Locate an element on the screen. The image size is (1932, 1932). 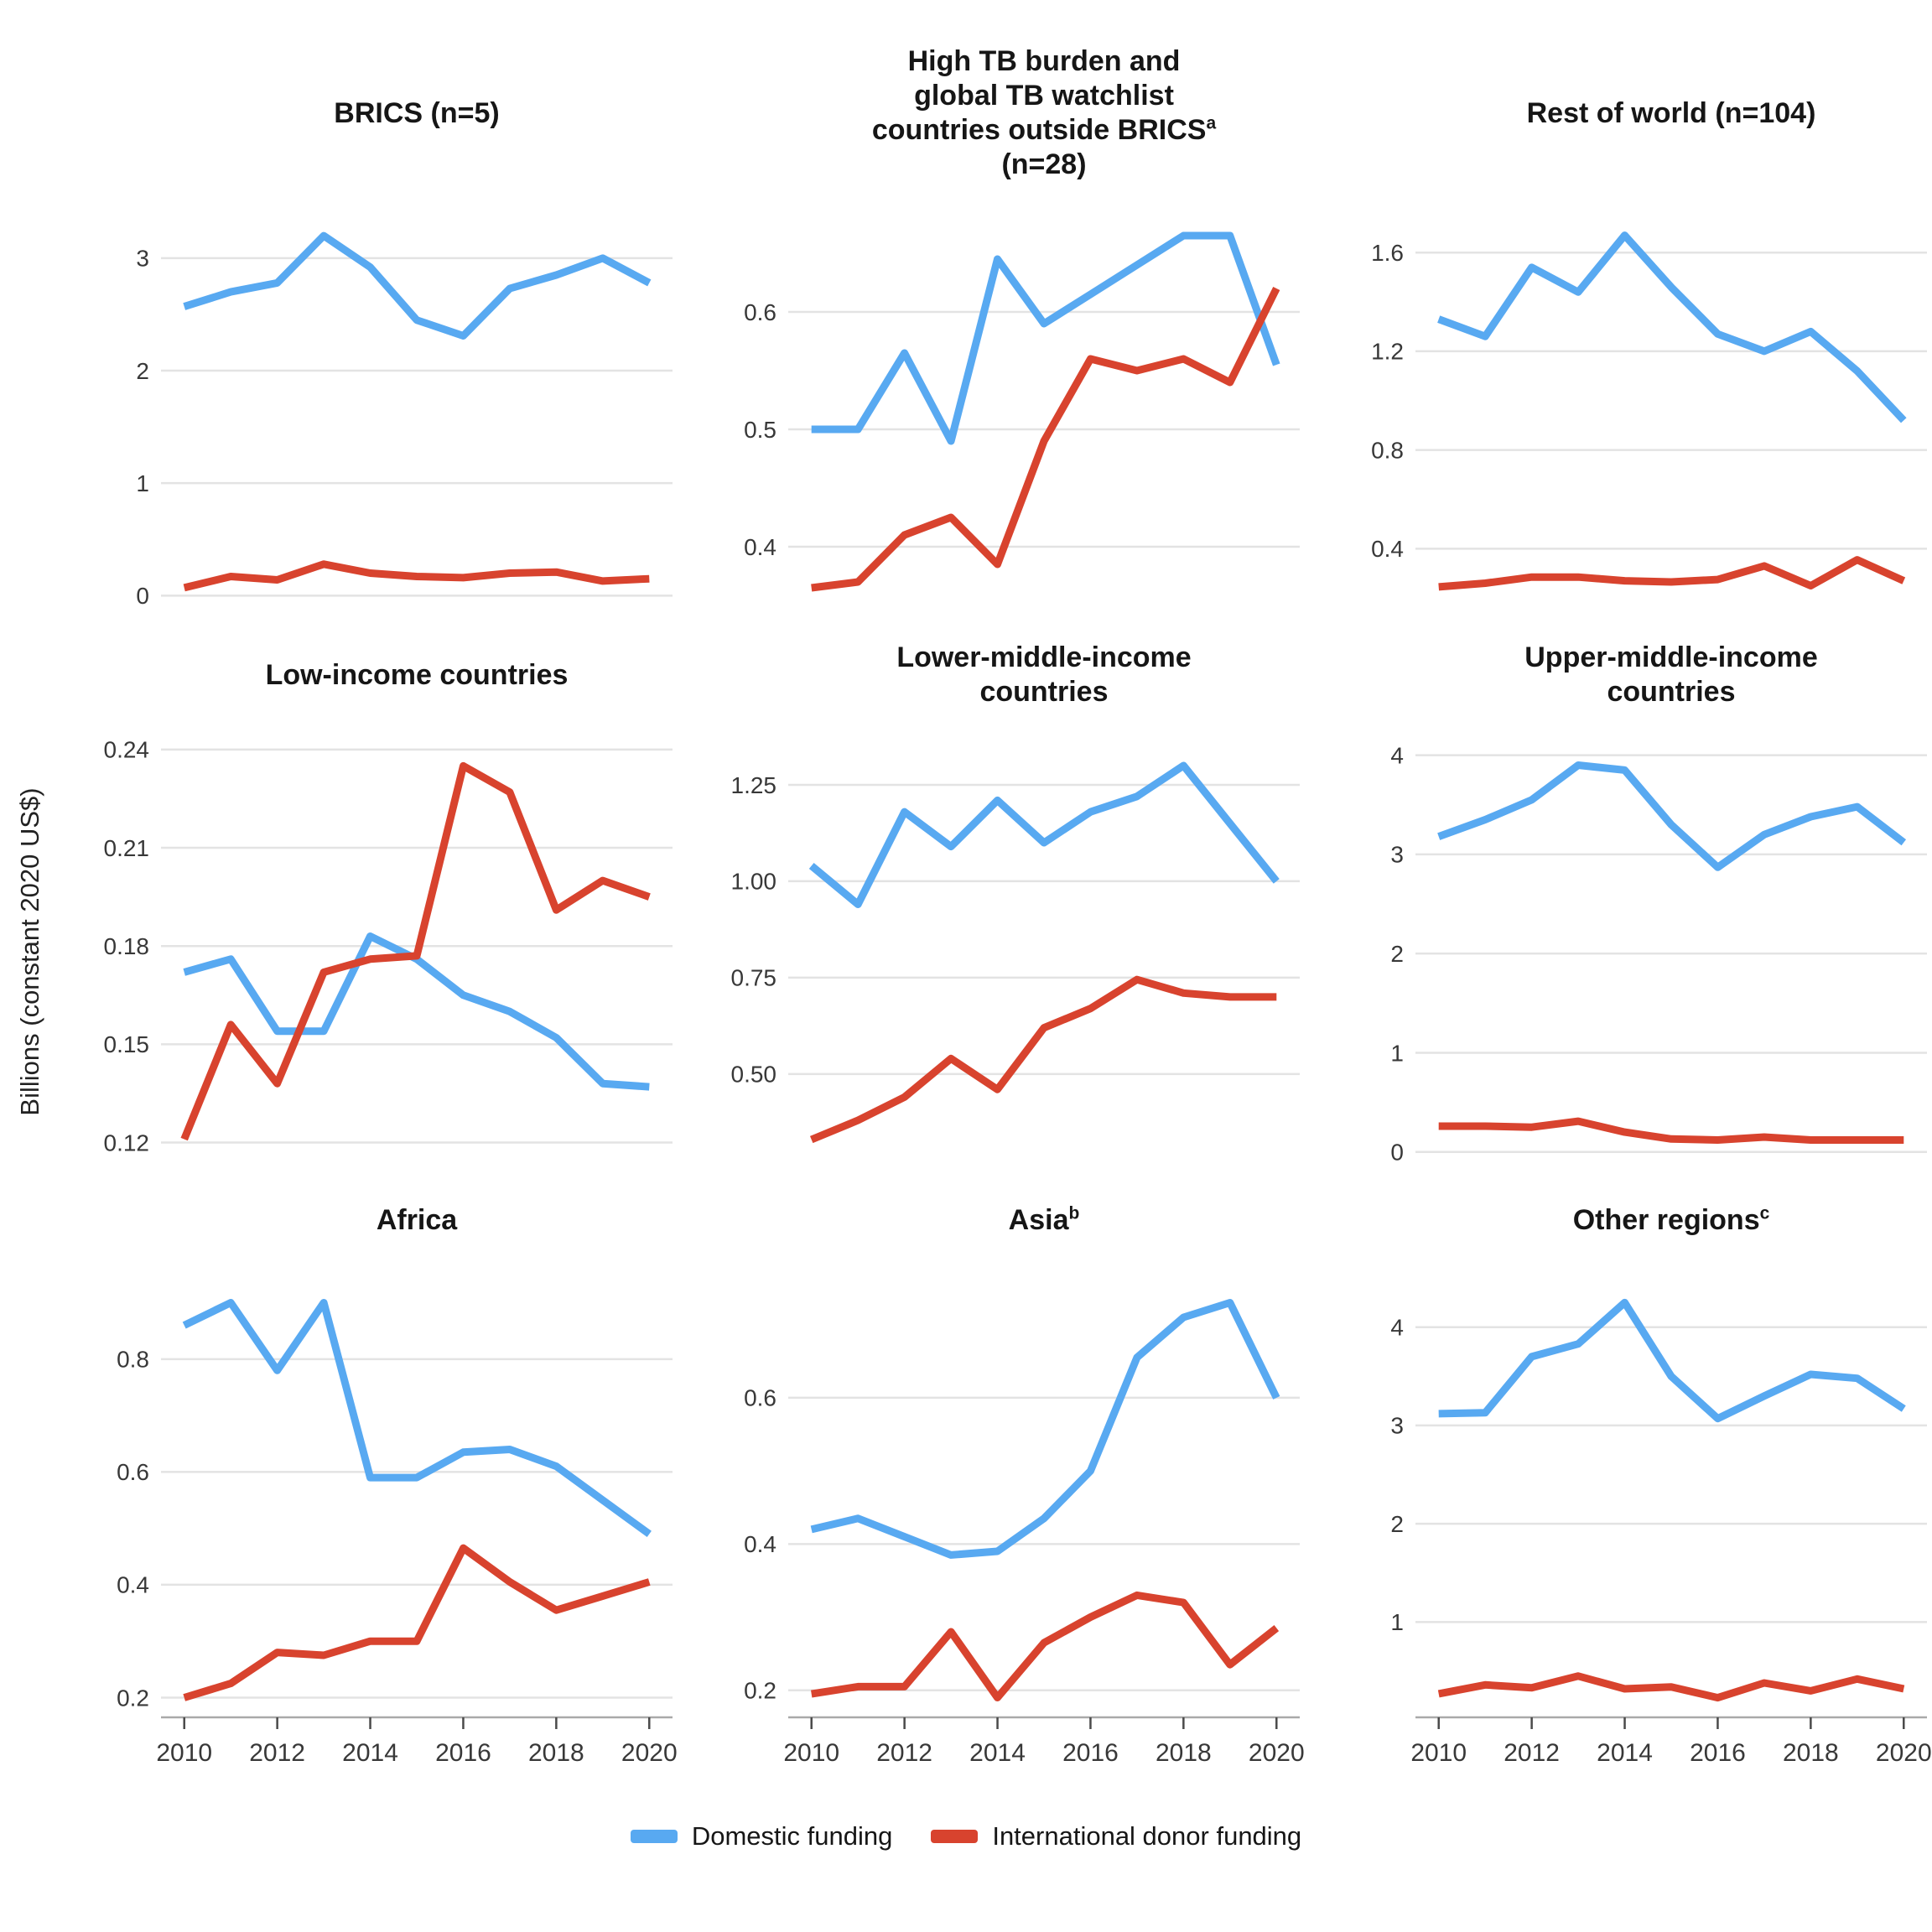
y-tick-label: 1.25 is located at coordinates (754, 785).